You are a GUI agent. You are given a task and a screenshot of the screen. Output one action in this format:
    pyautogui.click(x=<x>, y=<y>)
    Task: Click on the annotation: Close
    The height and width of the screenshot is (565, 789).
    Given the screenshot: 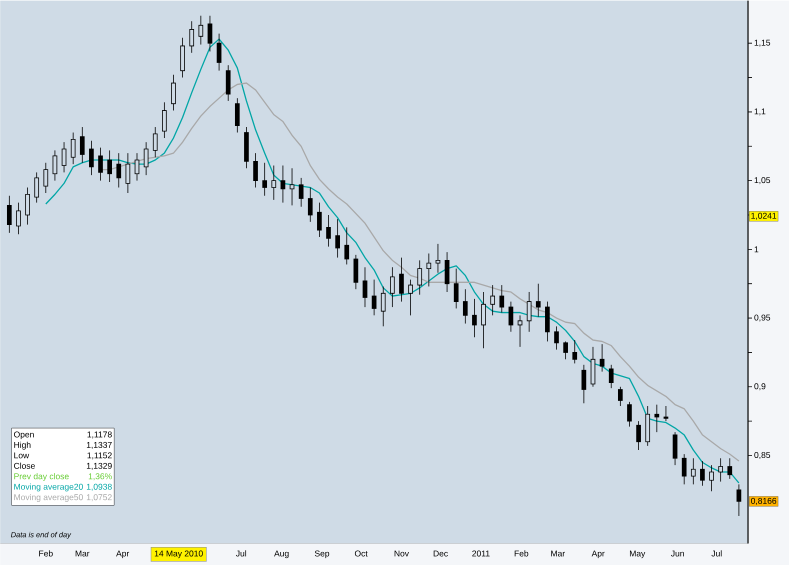 What is the action you would take?
    pyautogui.click(x=24, y=465)
    